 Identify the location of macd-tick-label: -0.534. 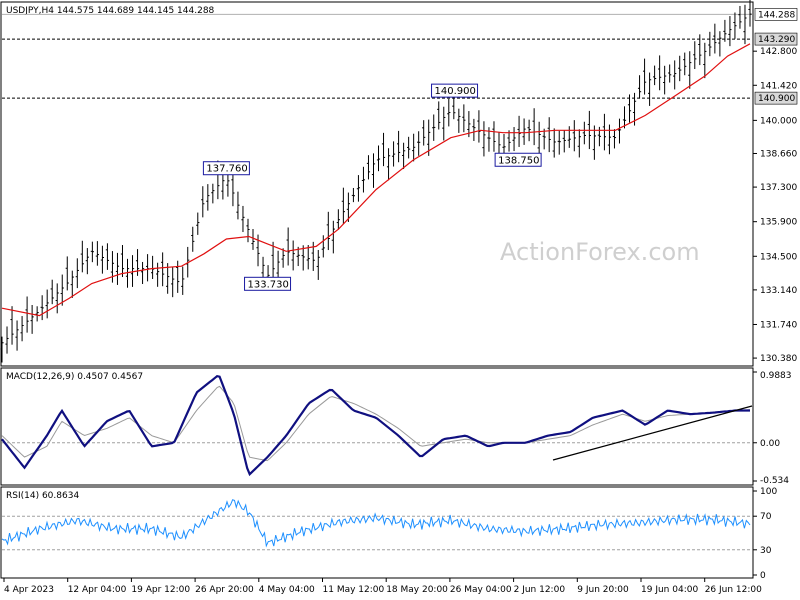
(774, 481).